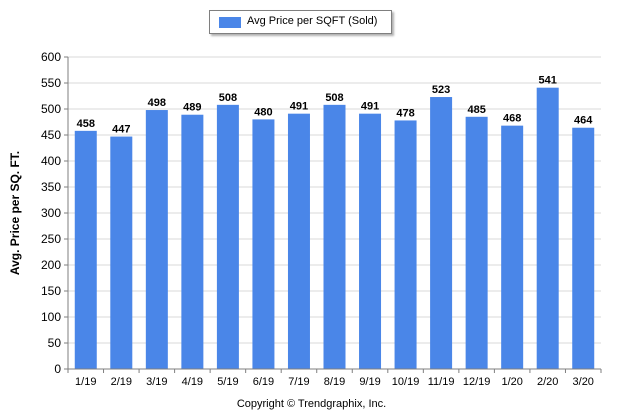 This screenshot has width=623, height=419. Describe the element at coordinates (51, 187) in the screenshot. I see `y-tick-label: 350` at that location.